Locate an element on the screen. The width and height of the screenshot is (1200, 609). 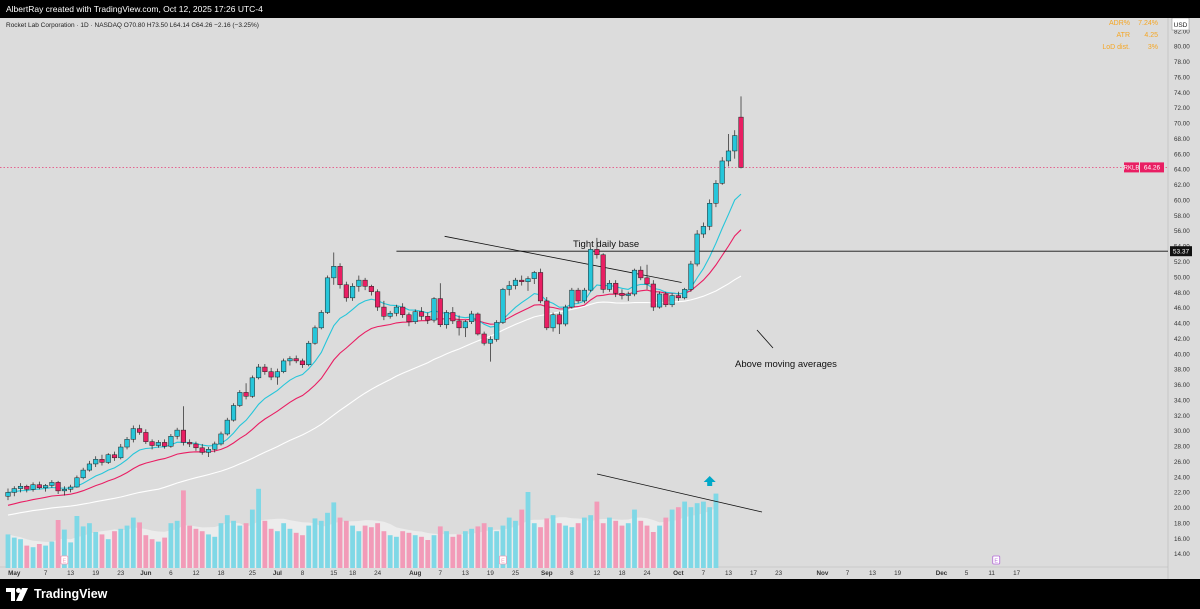
annotation-moving-averages: Above moving averages is located at coordinates (786, 364).